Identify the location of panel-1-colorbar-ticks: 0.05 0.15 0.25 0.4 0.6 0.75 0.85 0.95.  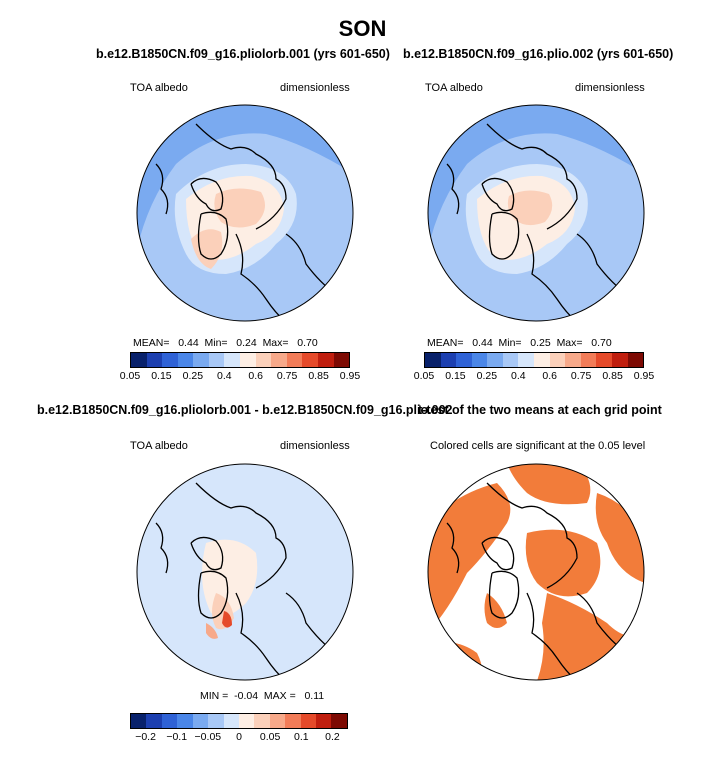
(240, 377).